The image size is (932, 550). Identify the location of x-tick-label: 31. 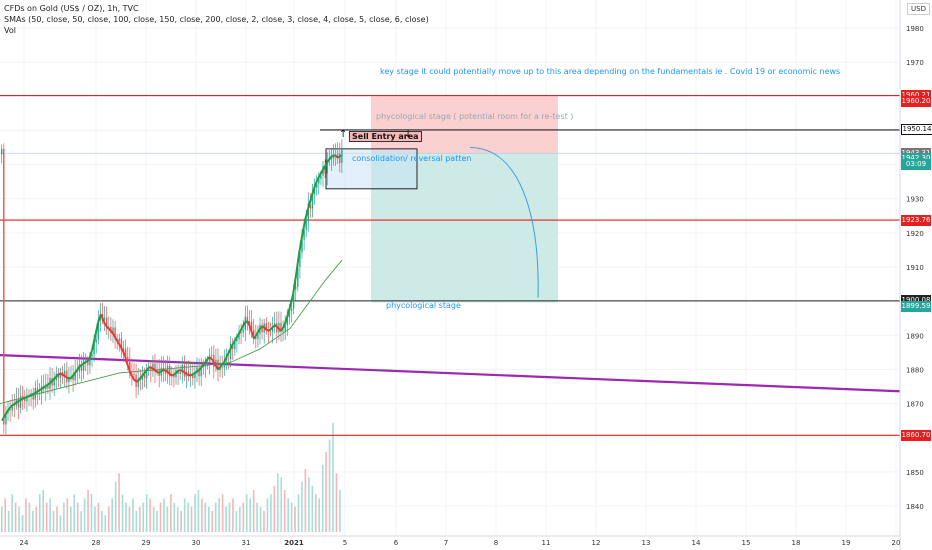
(246, 543).